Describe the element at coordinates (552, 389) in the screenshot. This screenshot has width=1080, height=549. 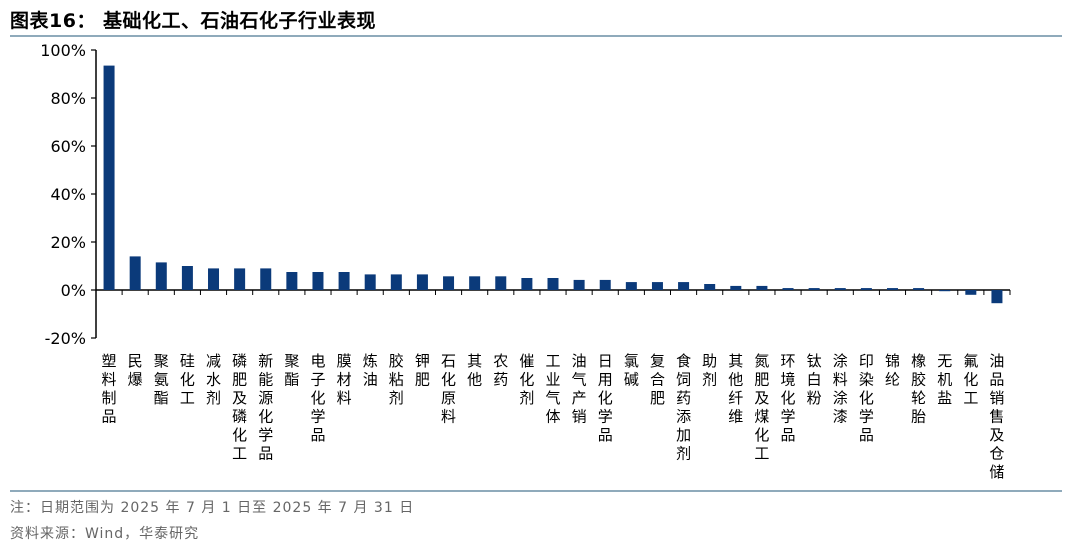
I see `x-tick-label: 工业气体` at that location.